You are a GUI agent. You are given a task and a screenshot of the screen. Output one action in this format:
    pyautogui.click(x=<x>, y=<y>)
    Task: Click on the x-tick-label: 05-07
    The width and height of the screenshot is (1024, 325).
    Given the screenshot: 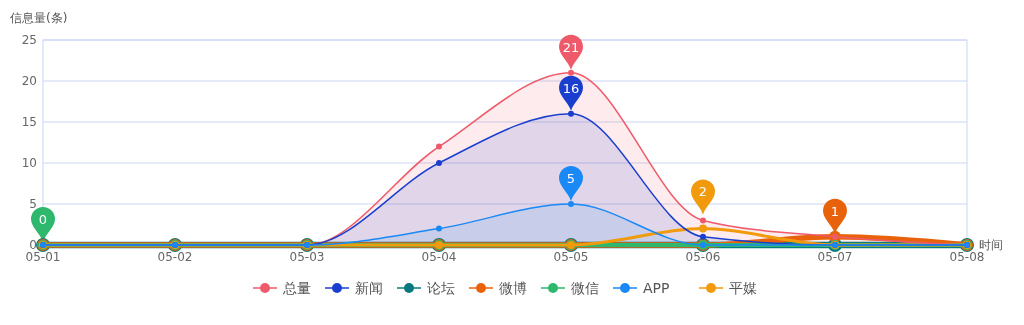 What is the action you would take?
    pyautogui.click(x=835, y=257)
    